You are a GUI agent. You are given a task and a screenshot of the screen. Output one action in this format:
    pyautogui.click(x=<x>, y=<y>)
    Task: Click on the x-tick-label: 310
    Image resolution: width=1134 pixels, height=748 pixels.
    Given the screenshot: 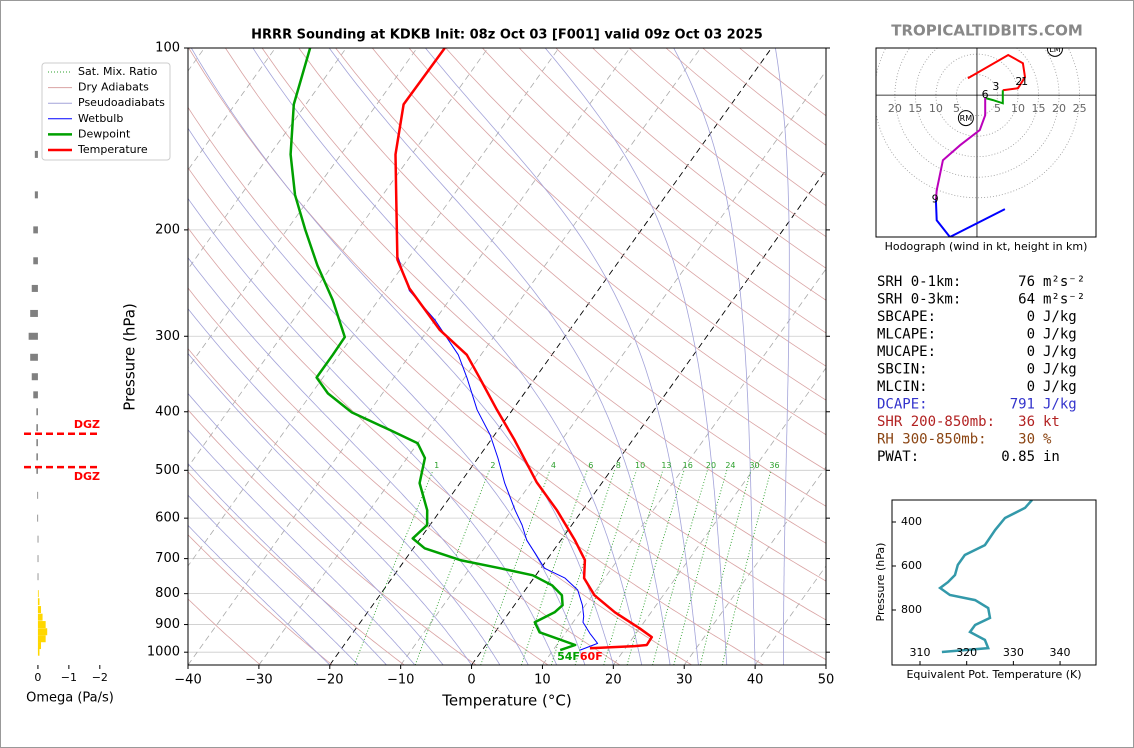 What is the action you would take?
    pyautogui.click(x=920, y=652)
    